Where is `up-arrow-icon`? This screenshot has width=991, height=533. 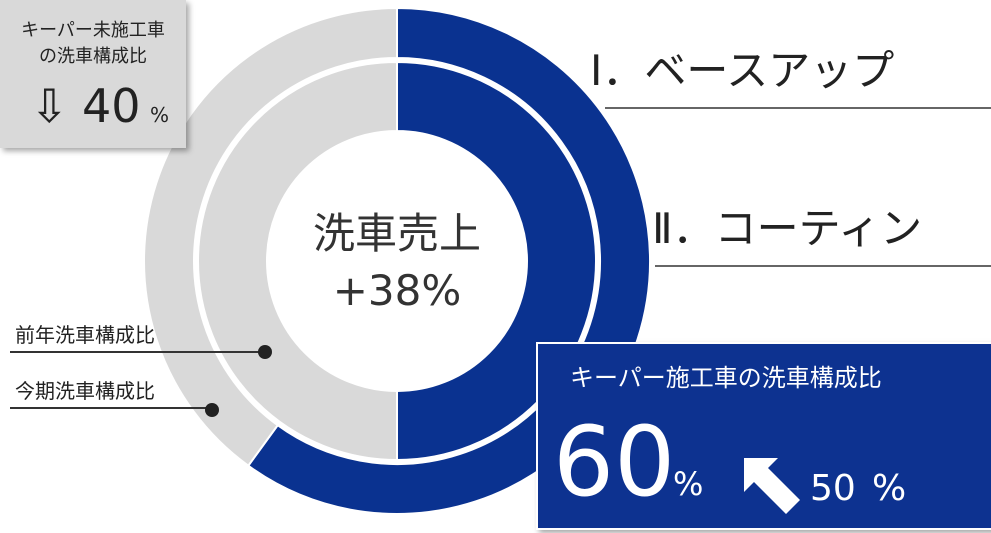
up-arrow-icon is located at coordinates (772, 486).